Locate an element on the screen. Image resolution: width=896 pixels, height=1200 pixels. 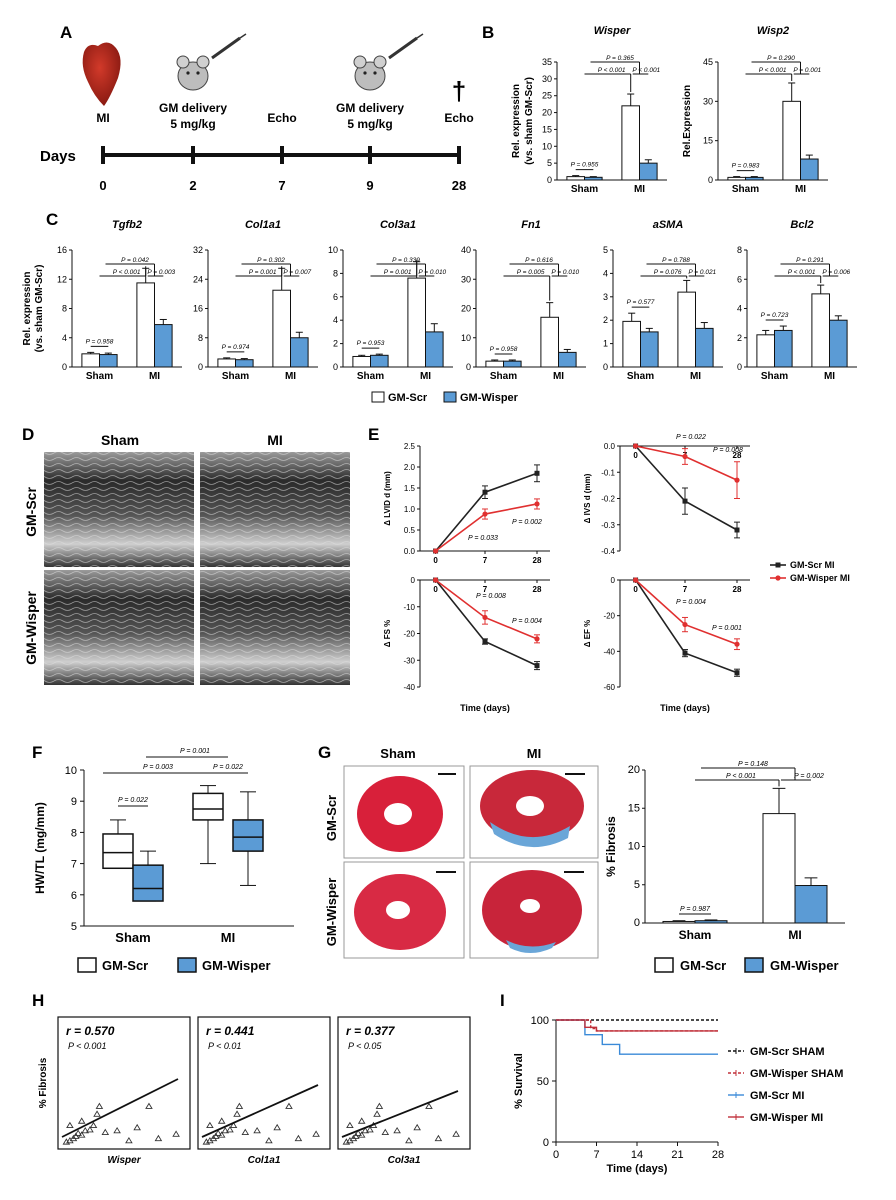
panel-letter-c: C is located at coordinates (52, 219).